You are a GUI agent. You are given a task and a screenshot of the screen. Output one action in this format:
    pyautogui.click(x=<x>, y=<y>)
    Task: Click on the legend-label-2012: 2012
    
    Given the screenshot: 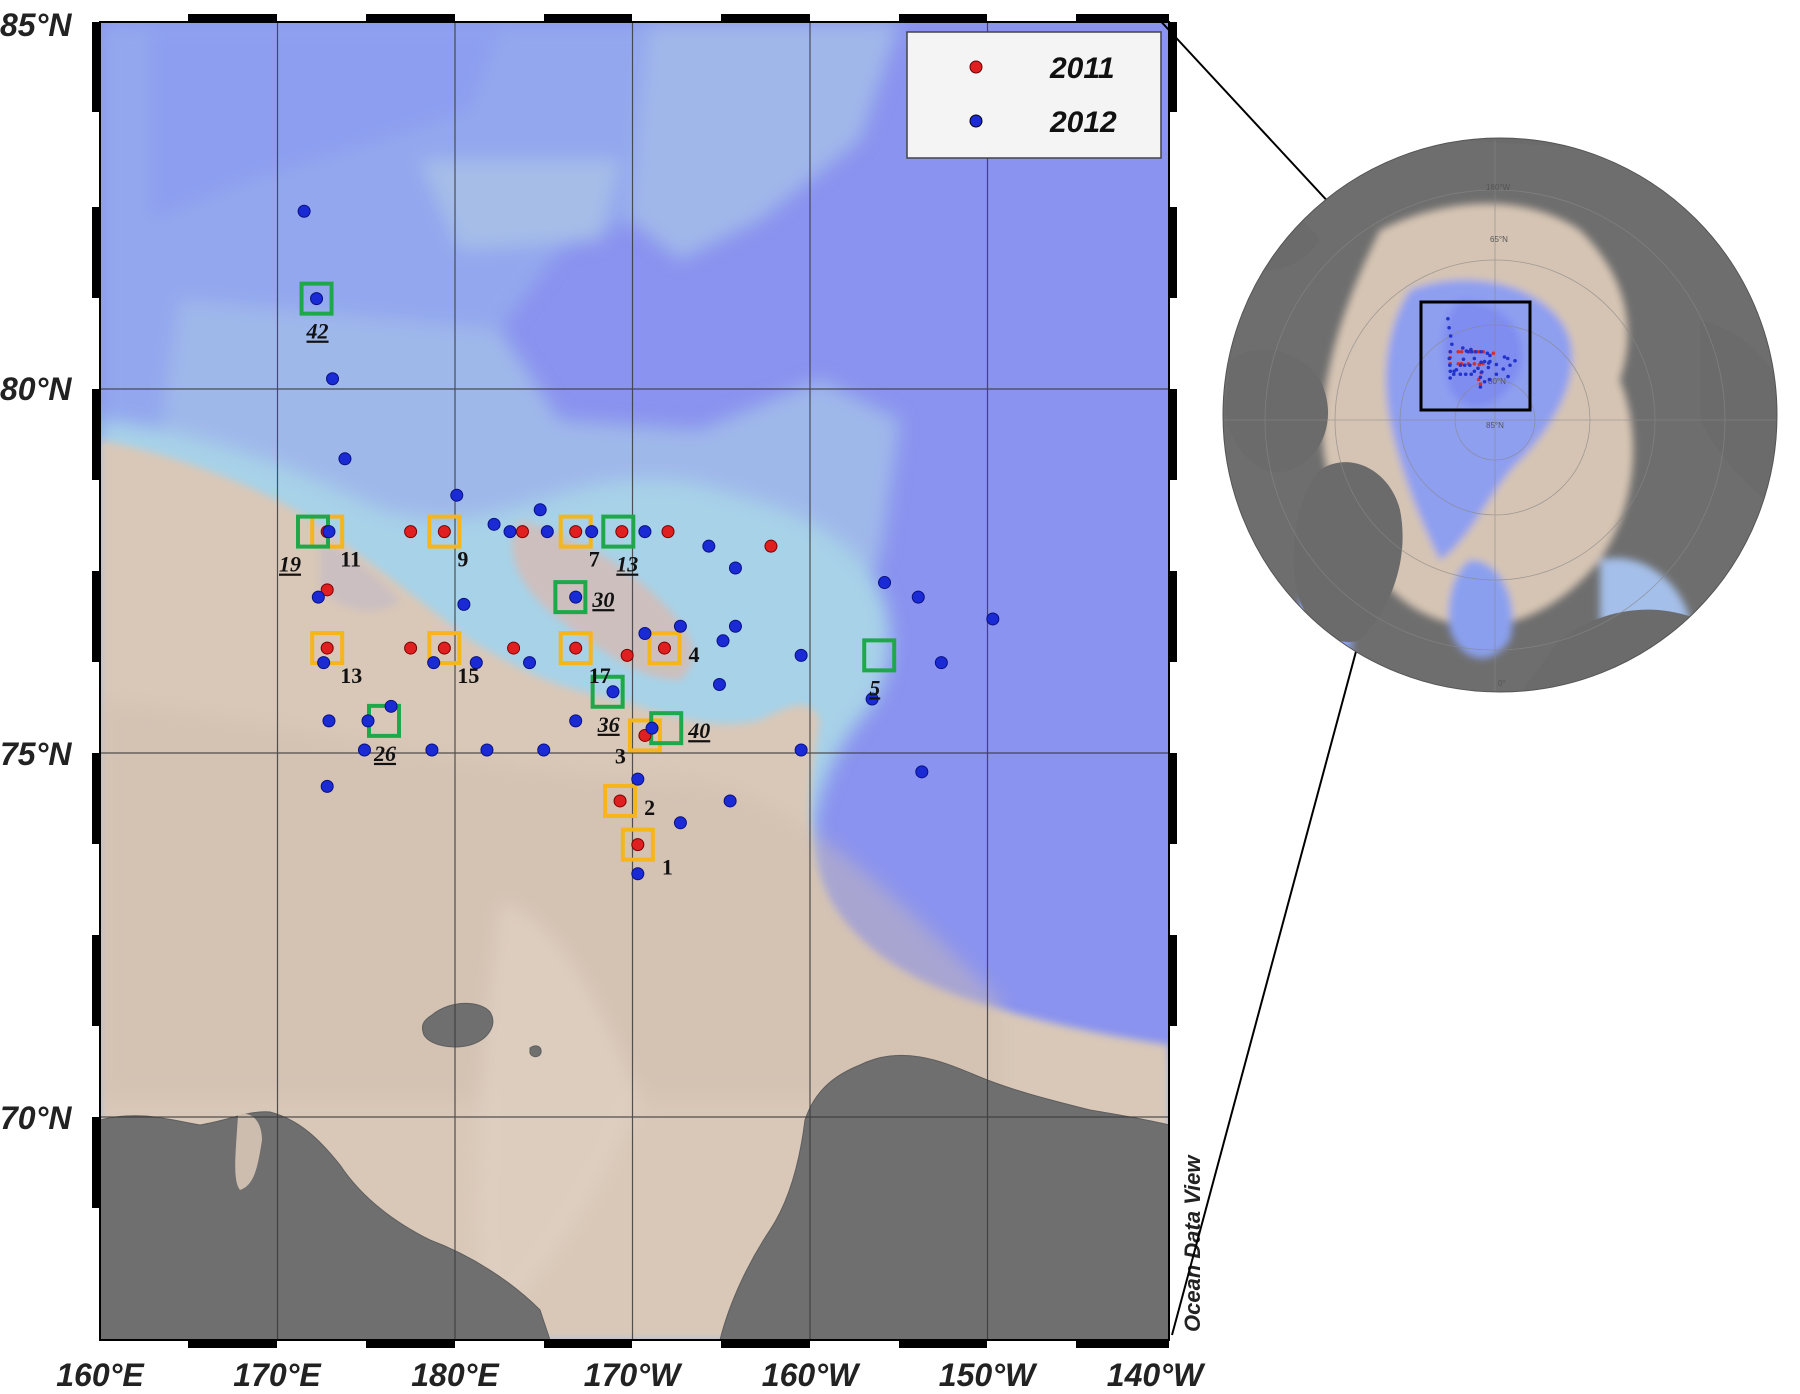 What is the action you would take?
    pyautogui.click(x=1083, y=122)
    